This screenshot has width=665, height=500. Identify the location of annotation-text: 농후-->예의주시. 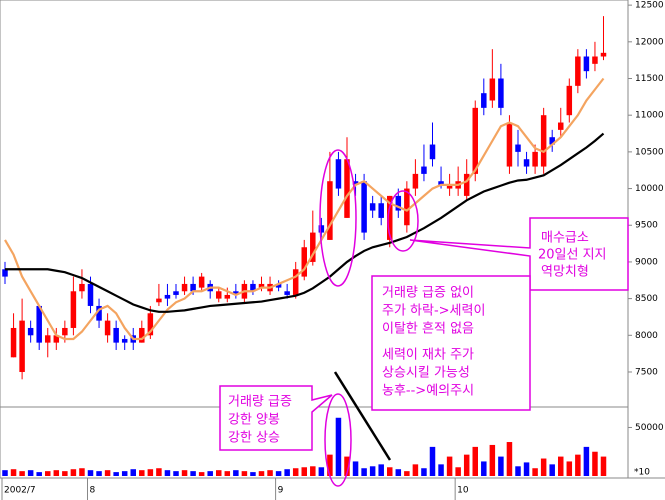
(428, 391).